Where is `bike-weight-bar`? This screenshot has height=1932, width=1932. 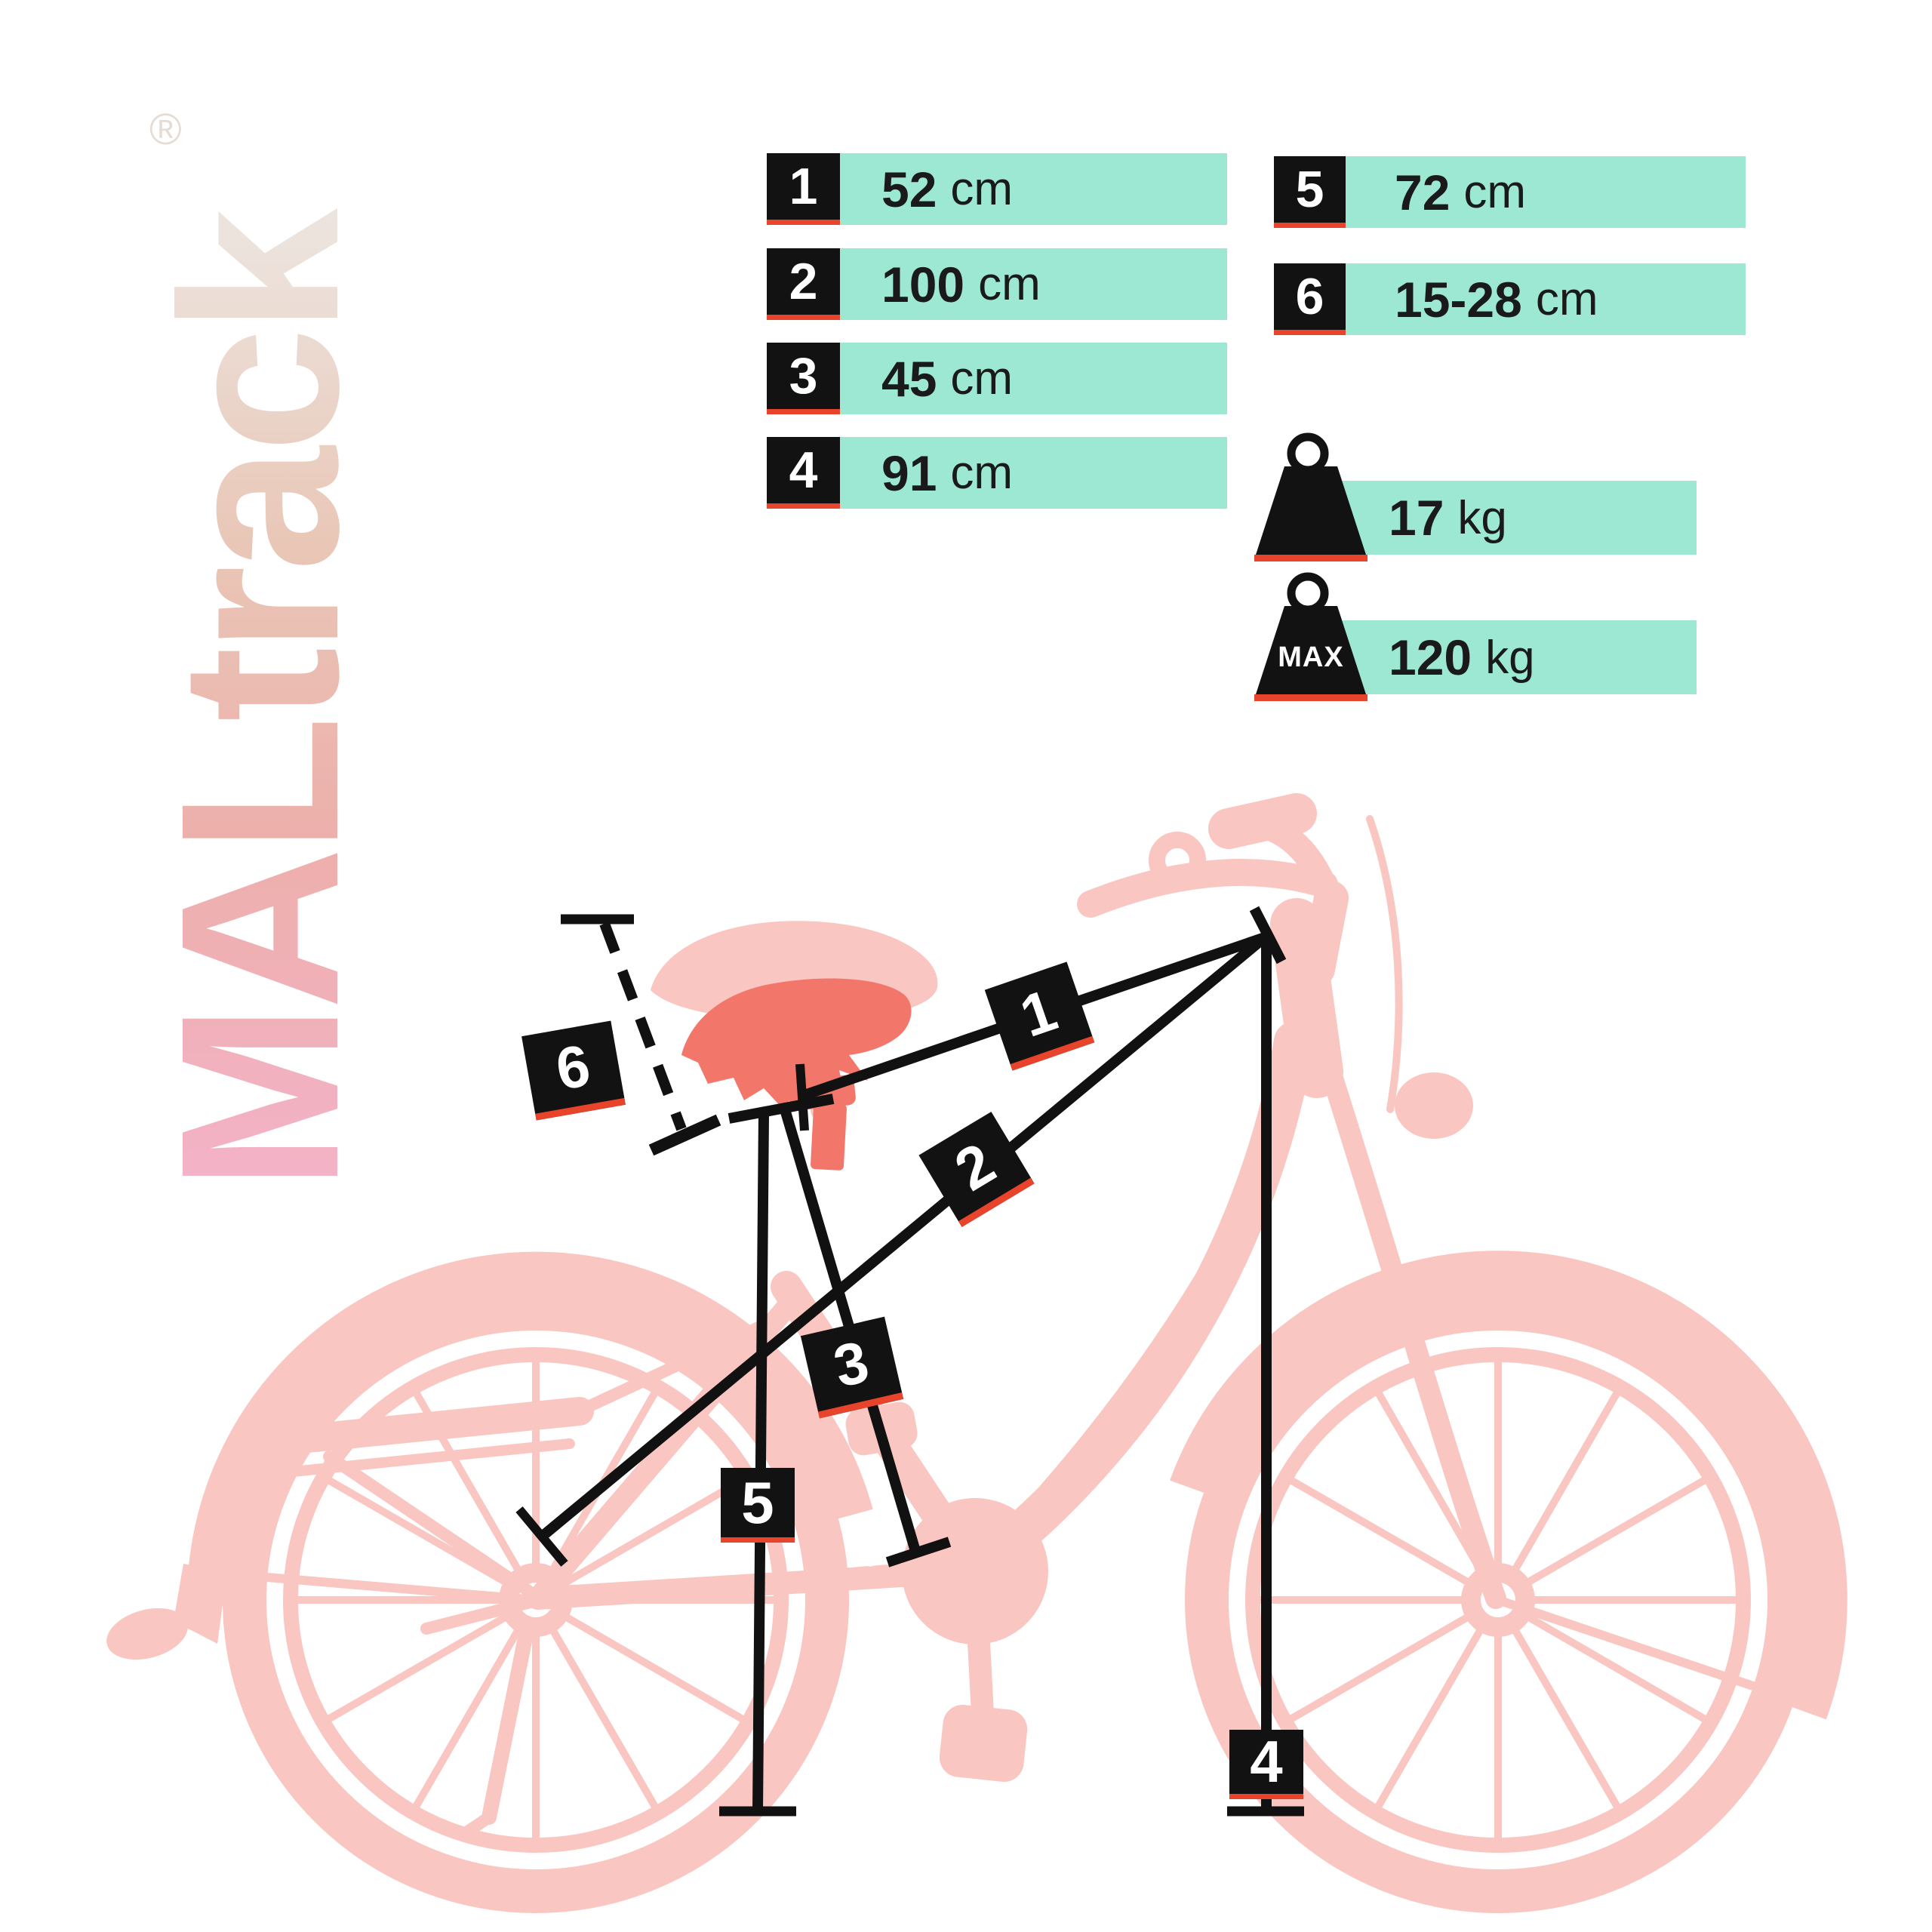 bike-weight-bar is located at coordinates (1512, 518).